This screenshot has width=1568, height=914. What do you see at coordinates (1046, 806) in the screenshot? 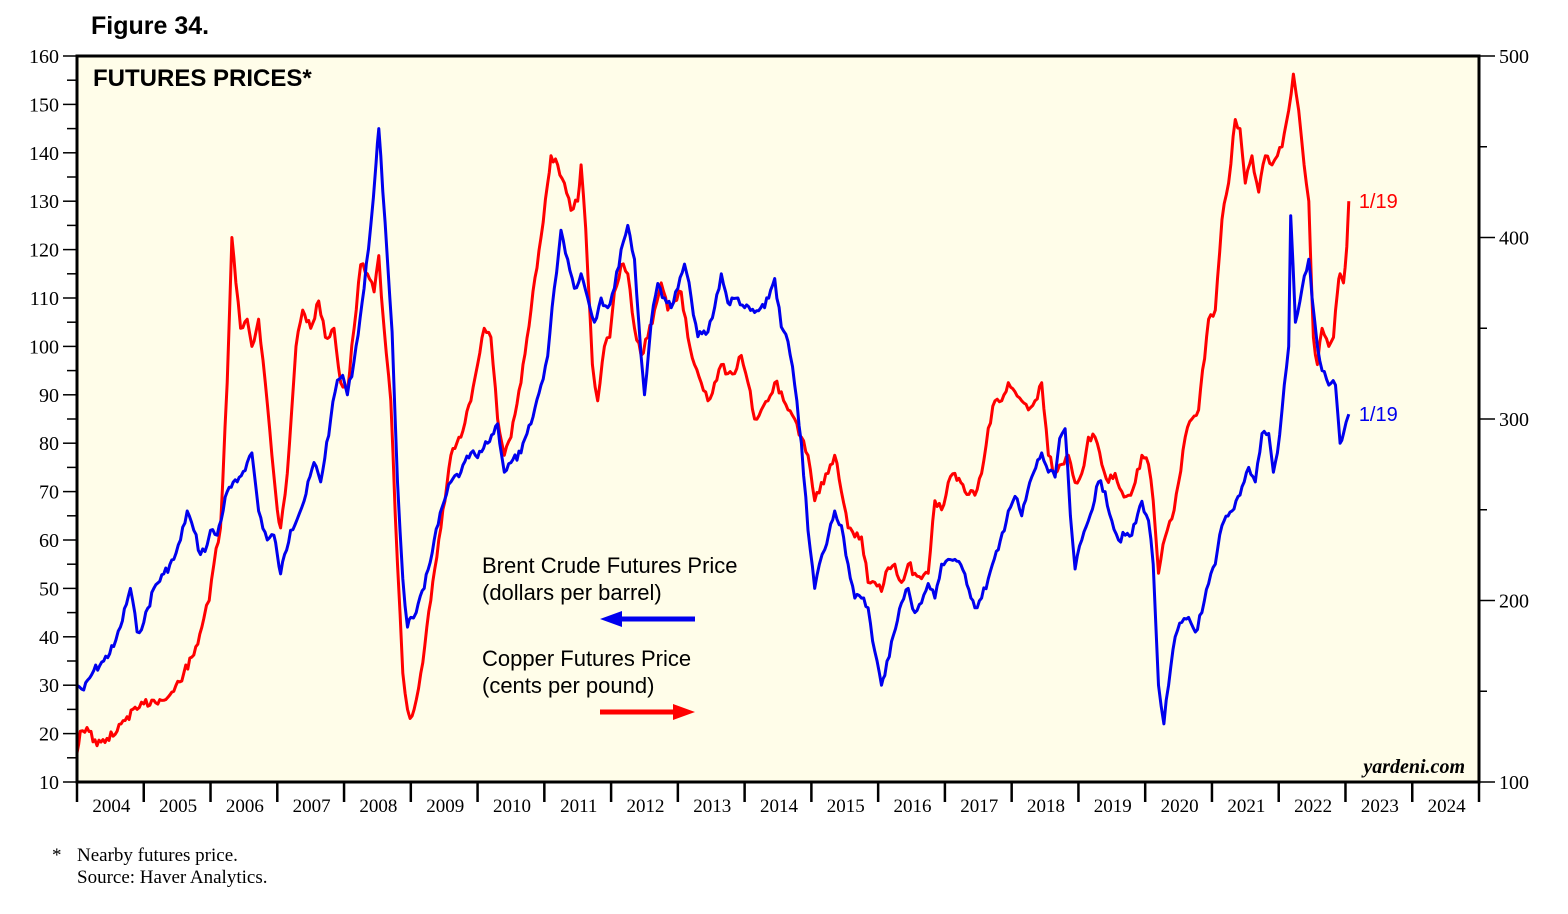
I see `x-tick-label: 2018` at bounding box center [1046, 806].